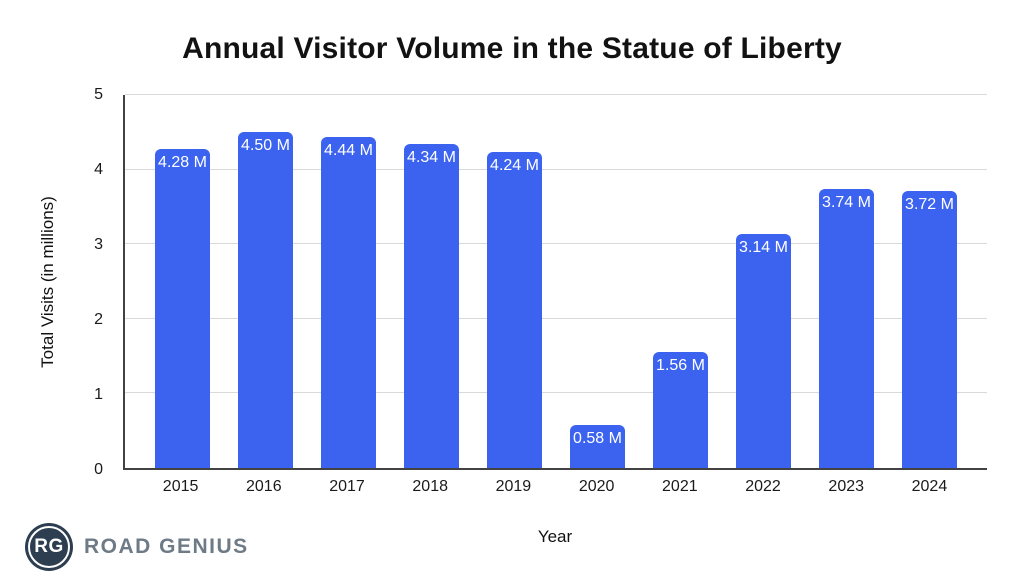 This screenshot has width=1024, height=582. I want to click on bar-2020: 0.58 M, so click(597, 446).